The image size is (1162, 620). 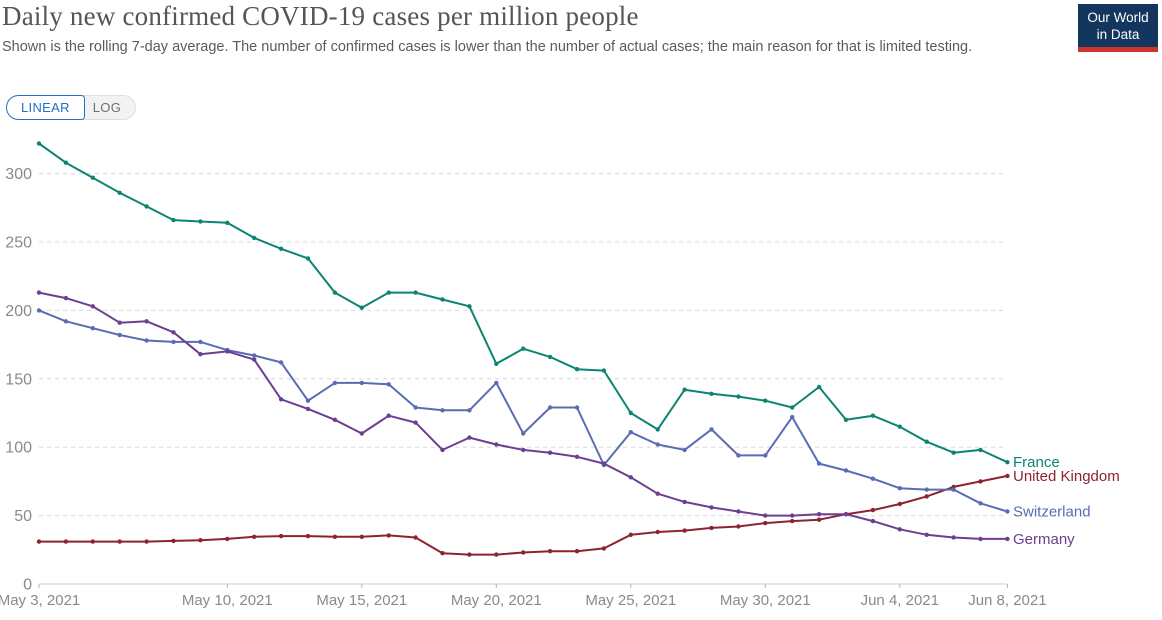 What do you see at coordinates (108, 107) in the screenshot?
I see `log-button: LOG` at bounding box center [108, 107].